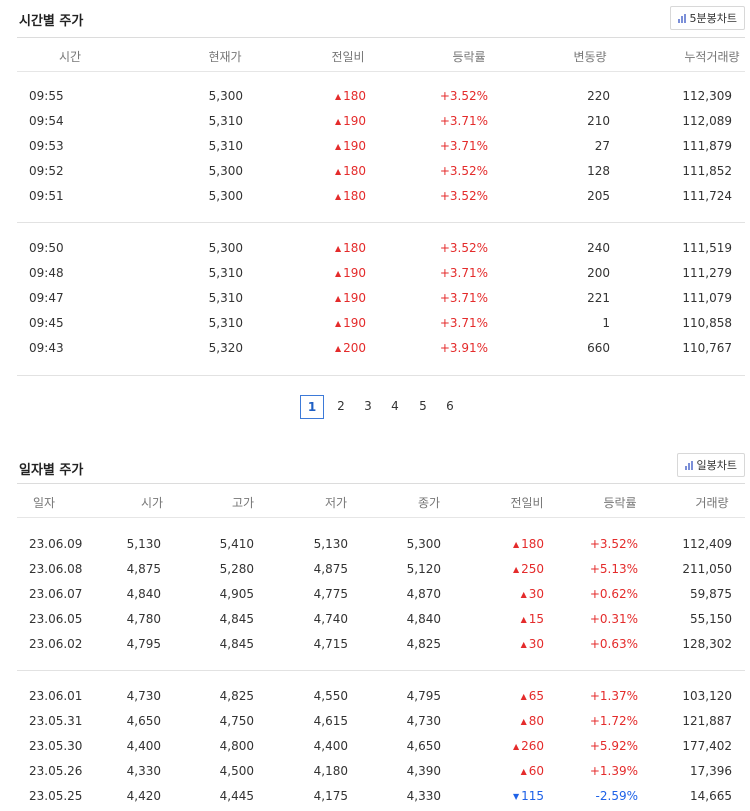  What do you see at coordinates (225, 196) in the screenshot?
I see `price-cell: 5,300` at bounding box center [225, 196].